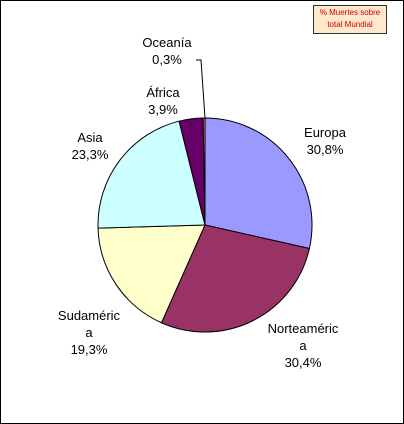 Image resolution: width=404 pixels, height=424 pixels. What do you see at coordinates (163, 92) in the screenshot?
I see `category-label: África` at bounding box center [163, 92].